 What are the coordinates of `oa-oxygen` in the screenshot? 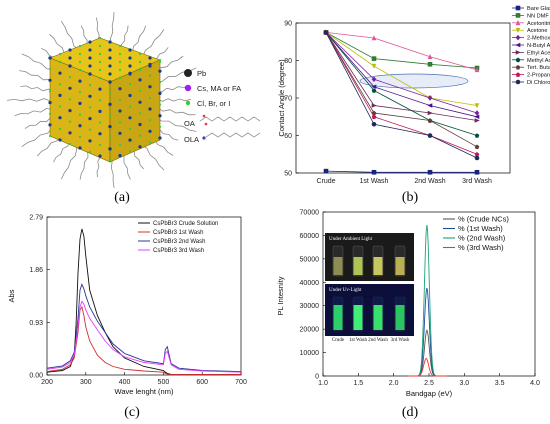 It's located at (204, 116).